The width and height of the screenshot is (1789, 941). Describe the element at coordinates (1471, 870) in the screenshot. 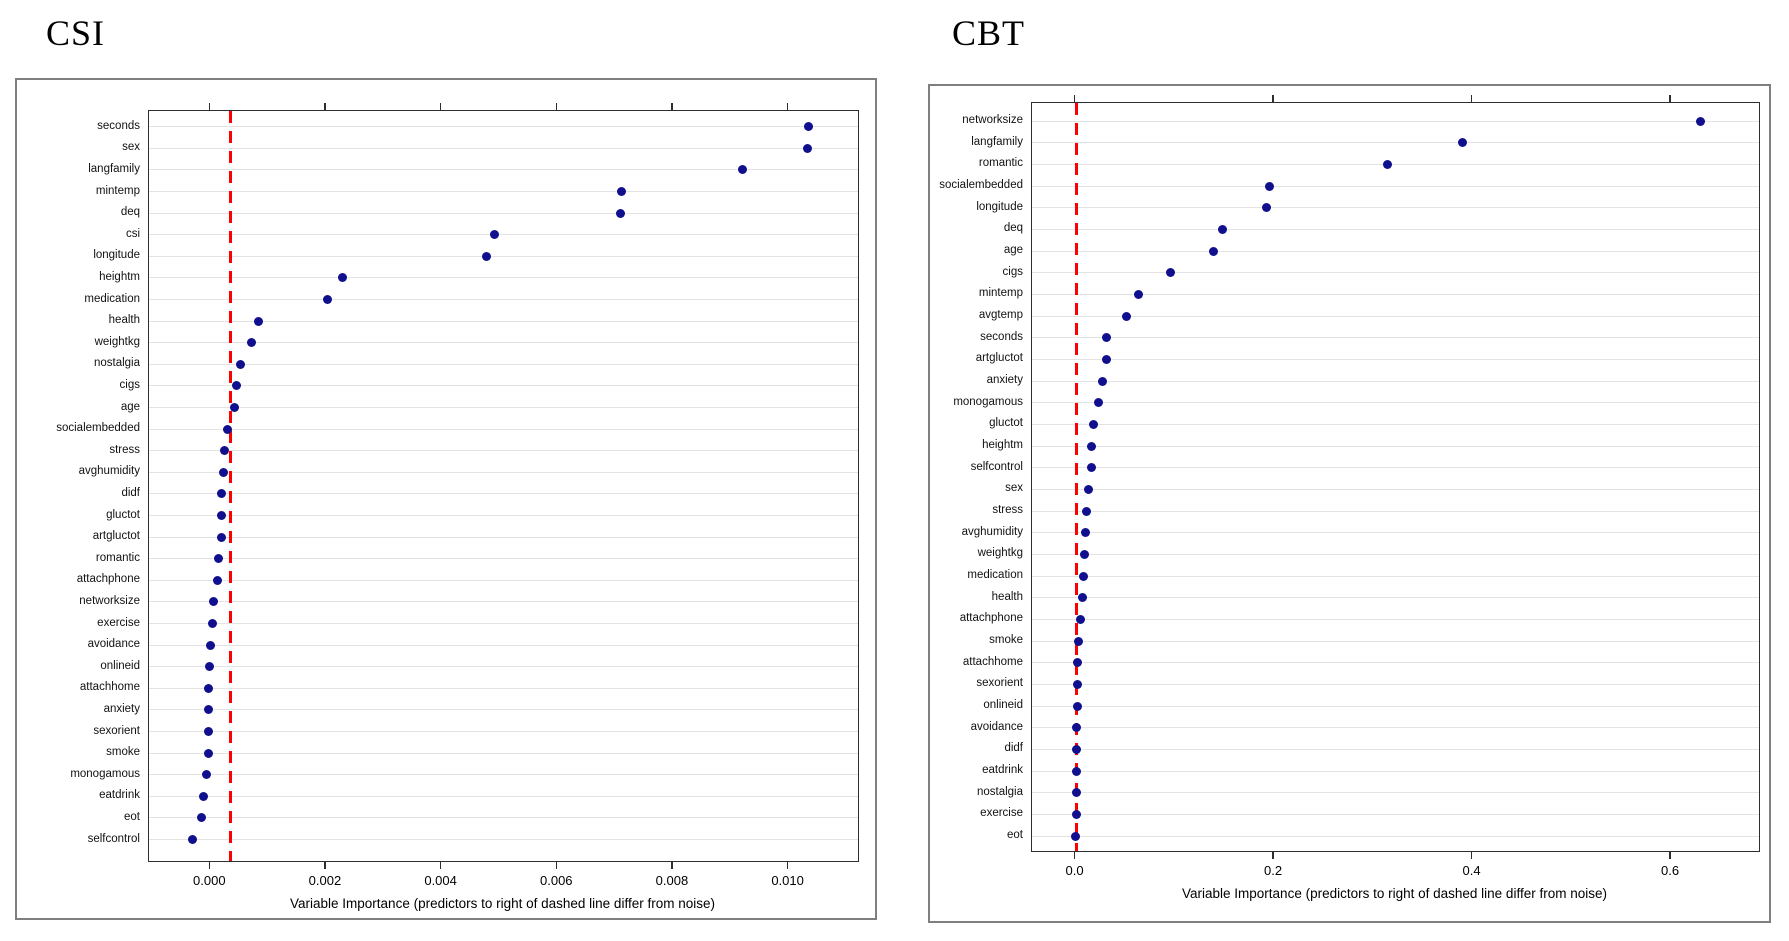

I see `x-axis-tick-label: 0.4` at that location.